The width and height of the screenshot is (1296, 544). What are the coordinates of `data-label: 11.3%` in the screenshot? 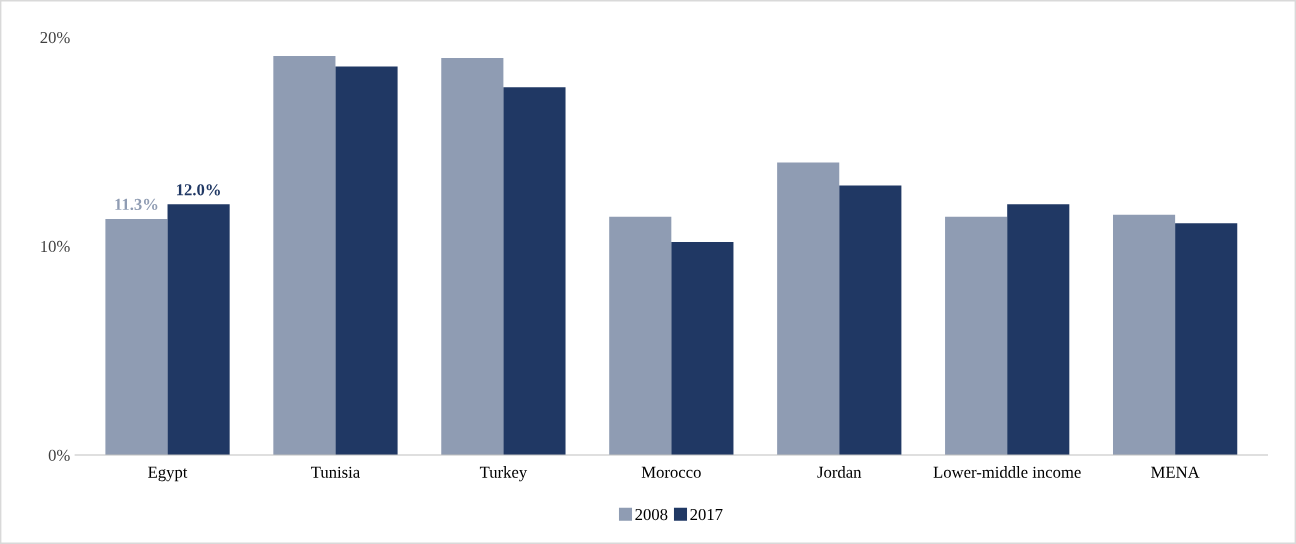 It's located at (136, 204).